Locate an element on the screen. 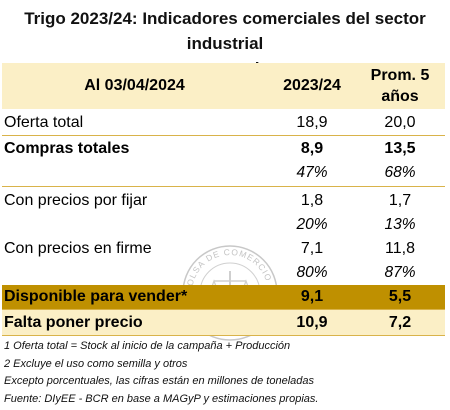 This screenshot has width=450, height=410. row-value-current: 7,1 is located at coordinates (312, 248).